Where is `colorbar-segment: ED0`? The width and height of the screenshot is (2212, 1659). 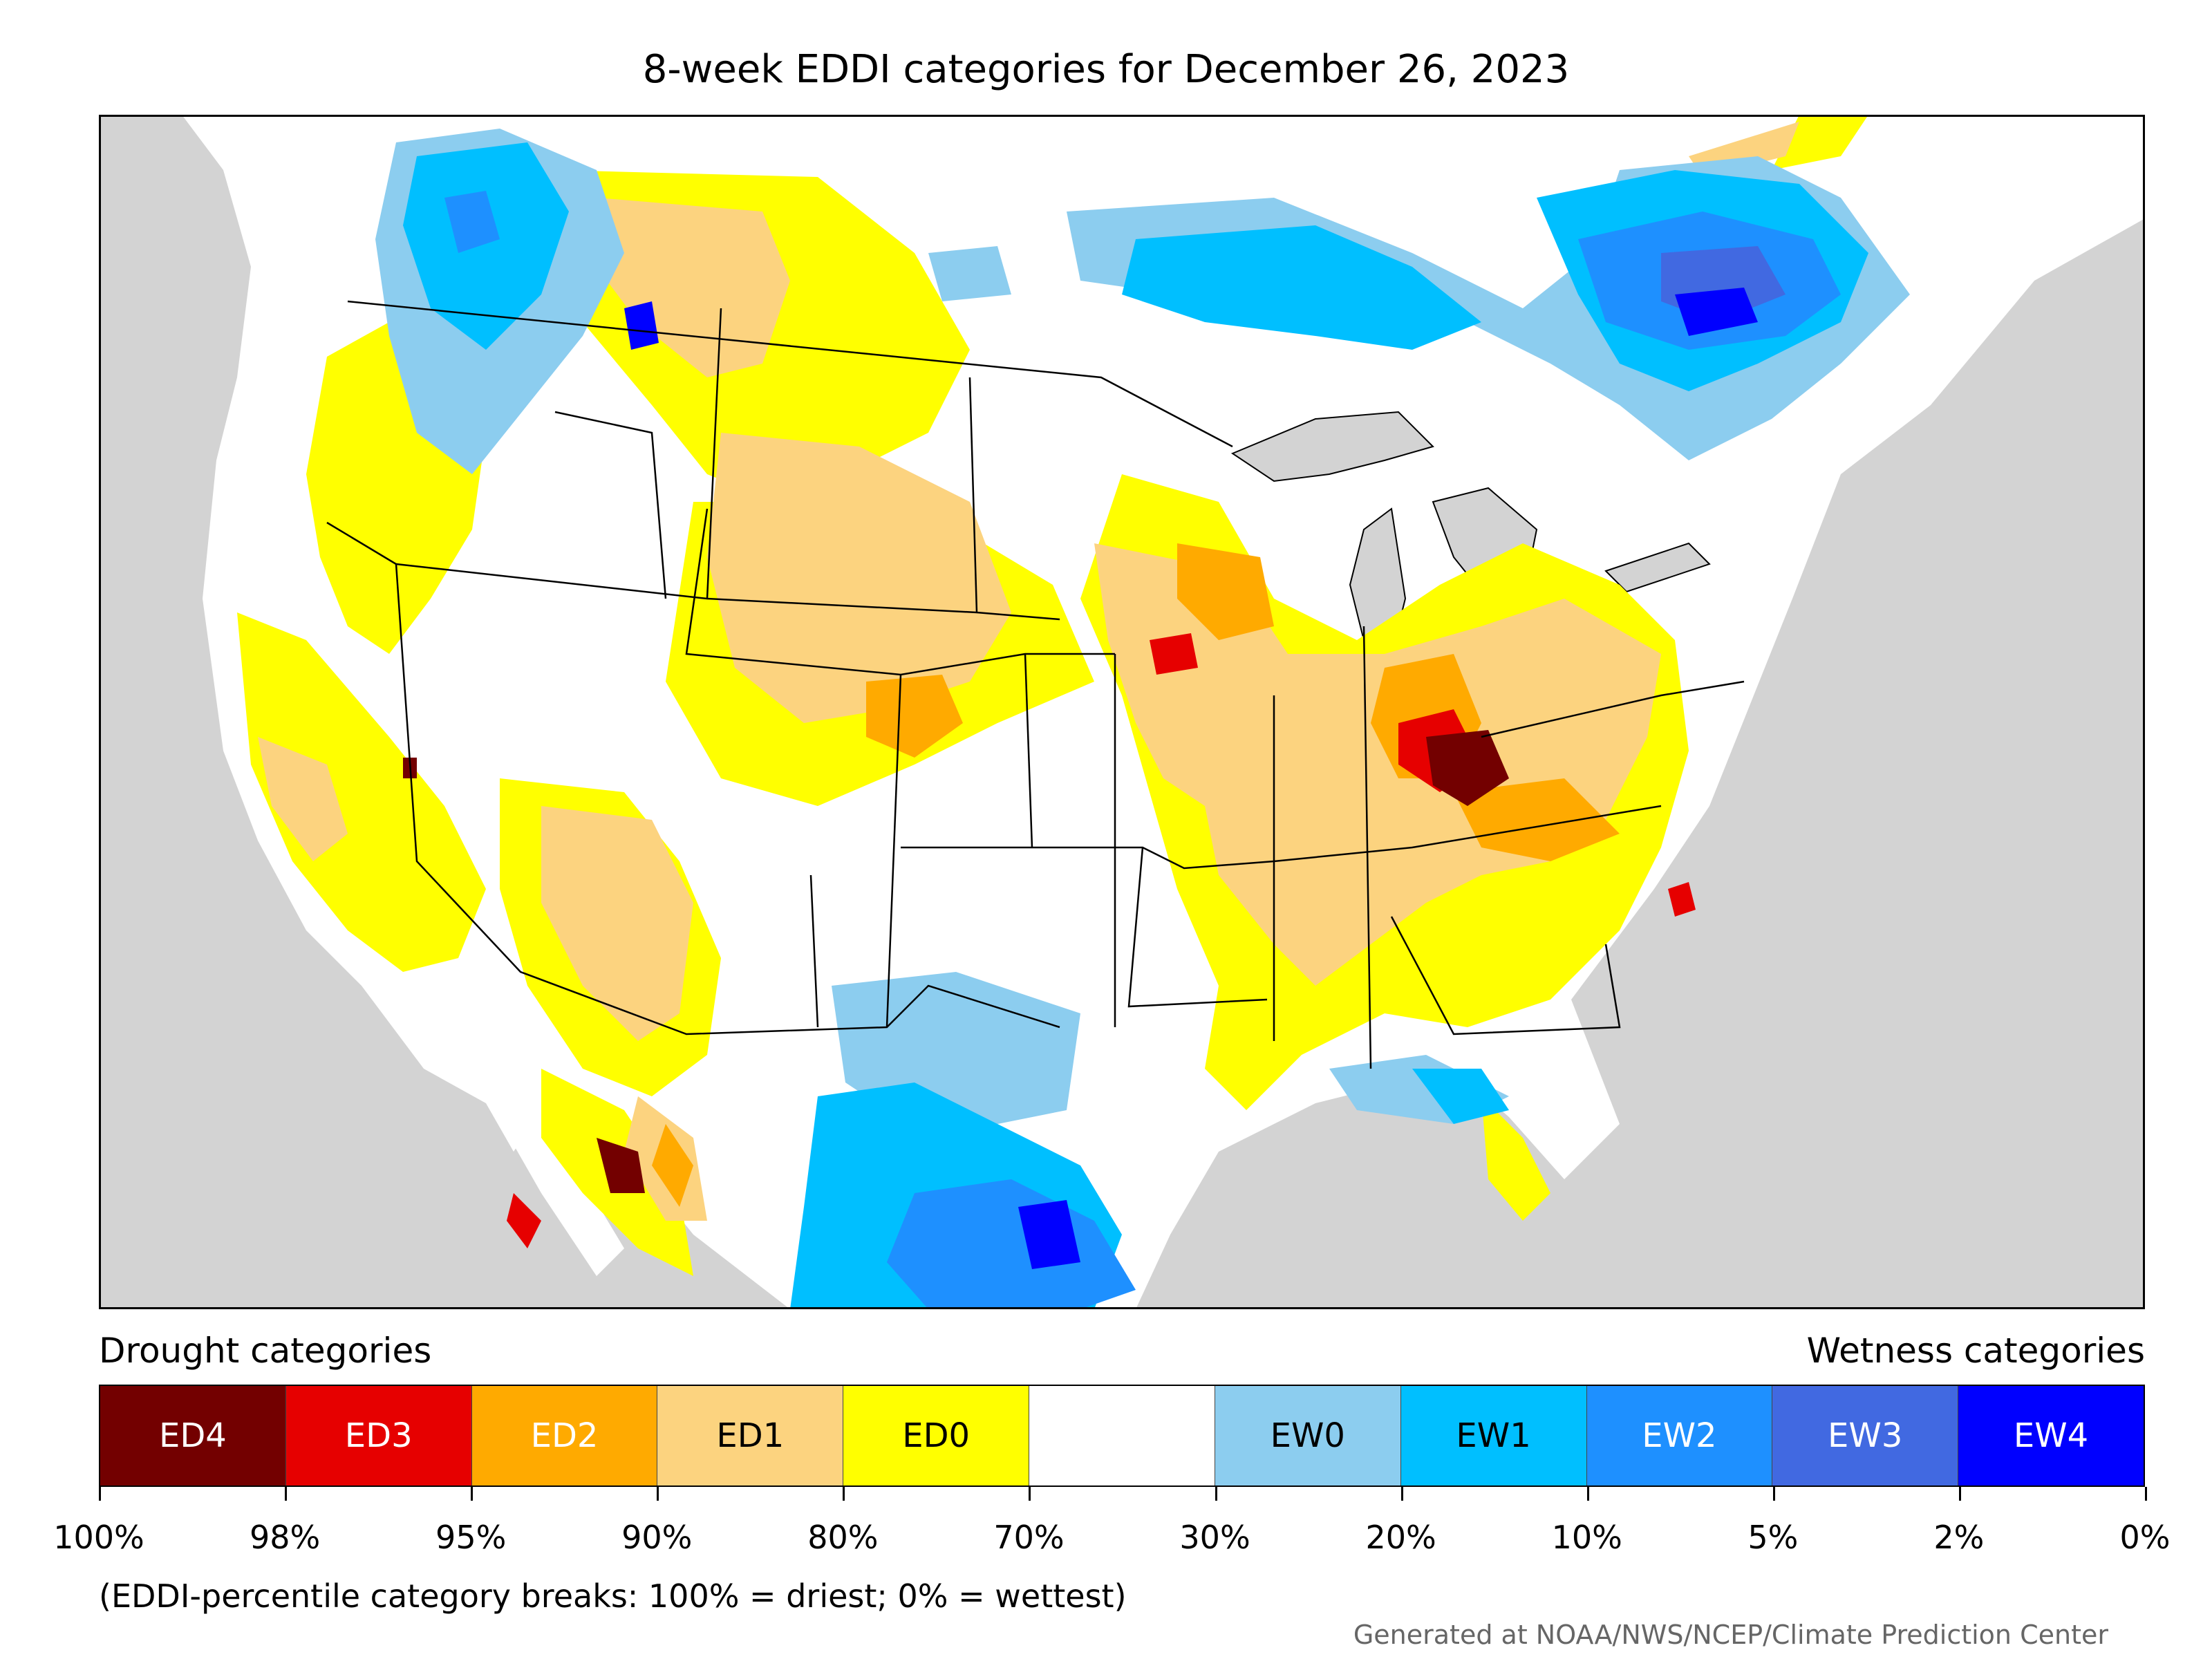 colorbar-segment: ED0 is located at coordinates (936, 1436).